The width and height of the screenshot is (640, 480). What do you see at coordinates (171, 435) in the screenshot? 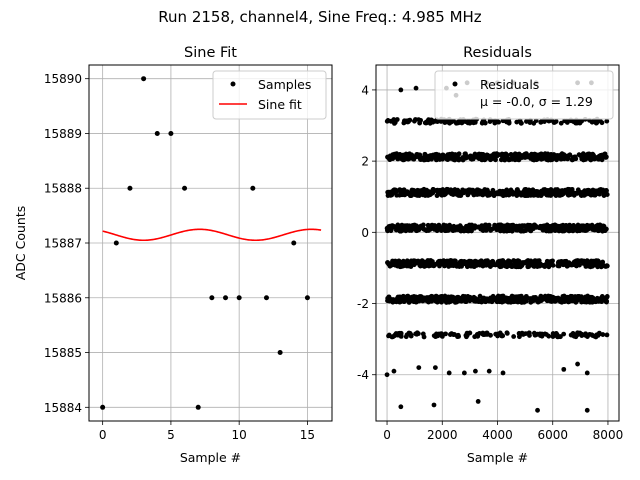
I see `sine-fit-x-tick-label: 5` at bounding box center [171, 435].